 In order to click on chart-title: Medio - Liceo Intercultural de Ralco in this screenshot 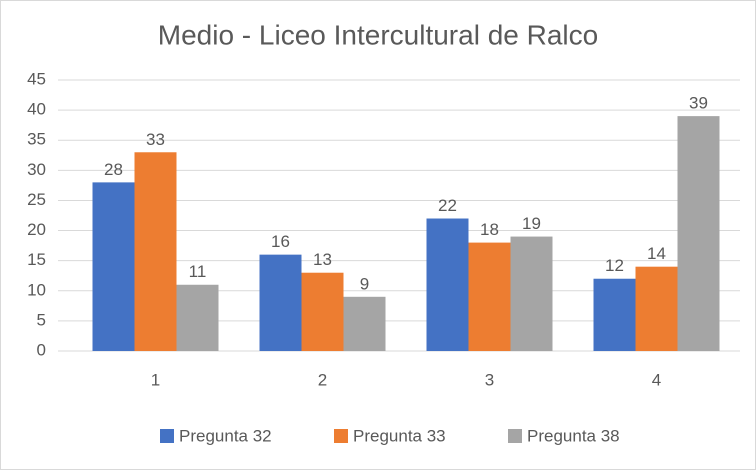, I will do `click(378, 34)`.